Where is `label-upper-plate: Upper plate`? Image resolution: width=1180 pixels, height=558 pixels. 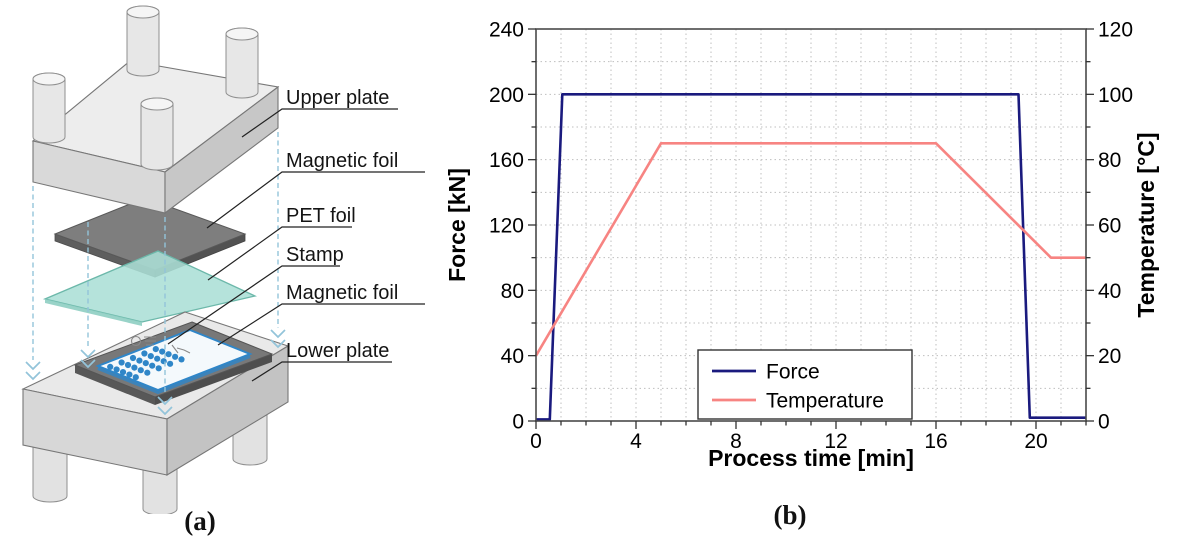
label-upper-plate: Upper plate is located at coordinates (337, 98).